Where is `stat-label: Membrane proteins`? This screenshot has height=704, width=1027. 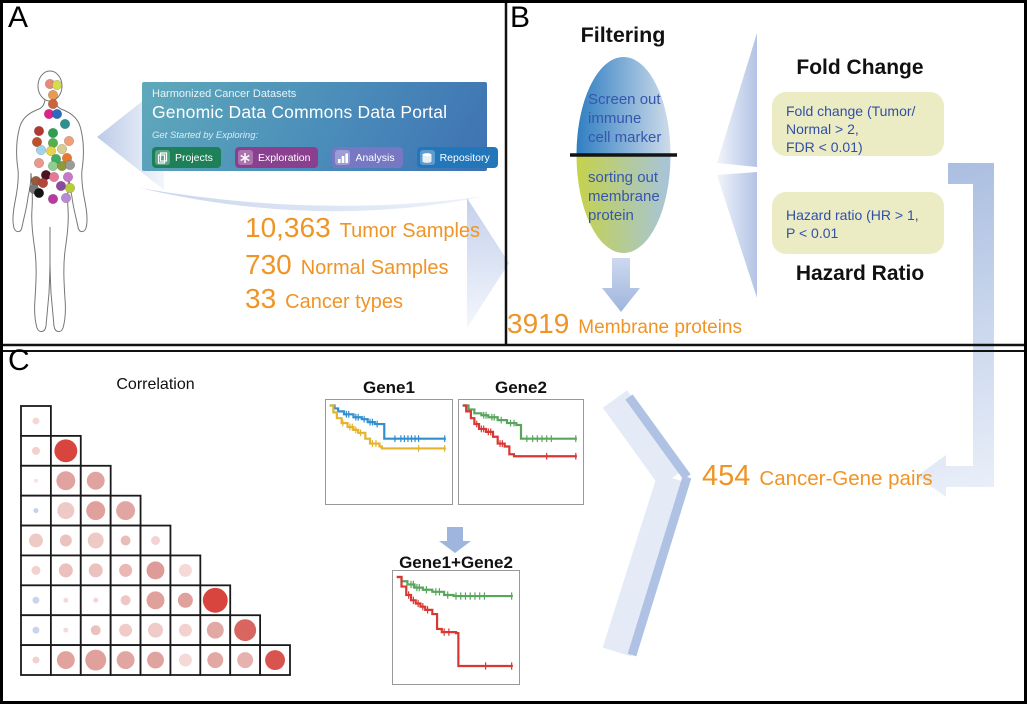
stat-label: Membrane proteins is located at coordinates (660, 327).